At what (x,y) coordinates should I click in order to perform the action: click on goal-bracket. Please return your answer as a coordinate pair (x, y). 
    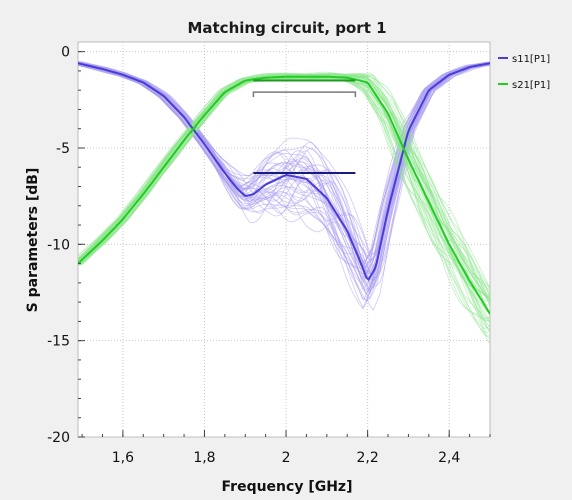
    Looking at the image, I should click on (304, 94).